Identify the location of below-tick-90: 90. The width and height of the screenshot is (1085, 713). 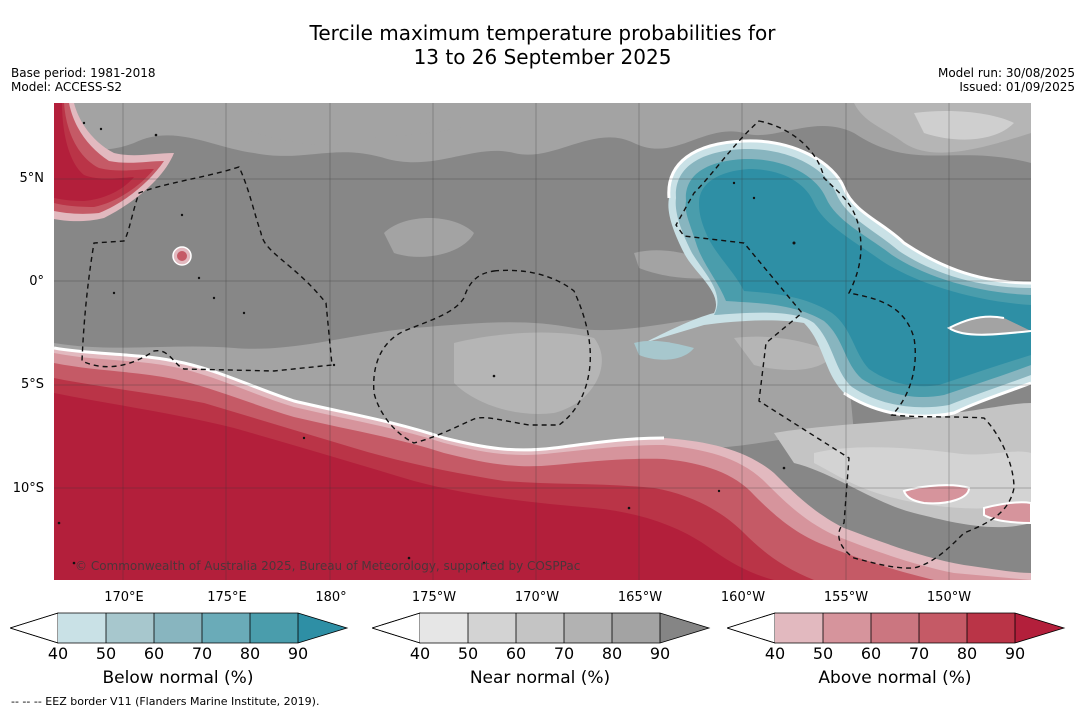
(298, 653).